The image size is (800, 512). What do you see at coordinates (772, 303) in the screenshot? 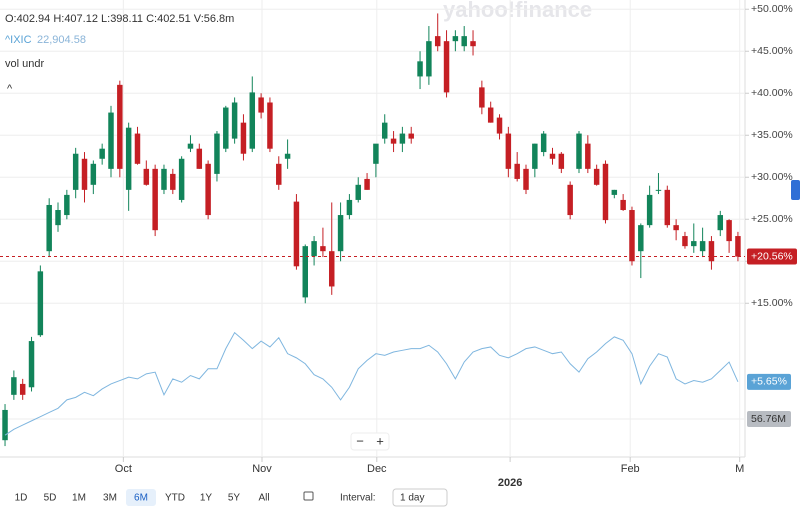
I see `y-tick-label: +15.00%` at bounding box center [772, 303].